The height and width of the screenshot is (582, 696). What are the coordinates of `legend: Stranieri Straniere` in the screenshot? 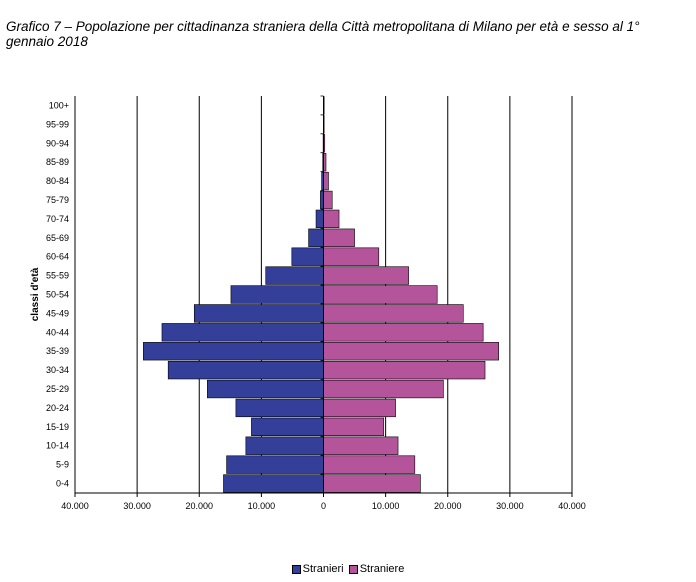 It's located at (348, 570).